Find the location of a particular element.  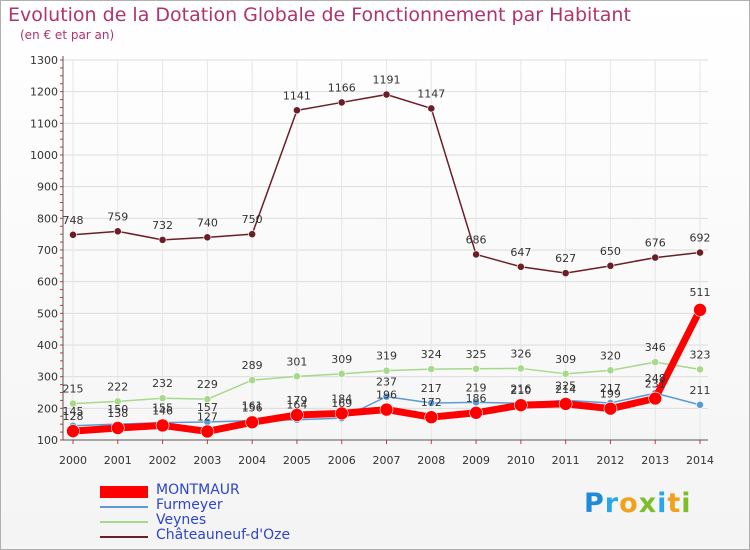

data-label-montmaur: 146 is located at coordinates (162, 410).